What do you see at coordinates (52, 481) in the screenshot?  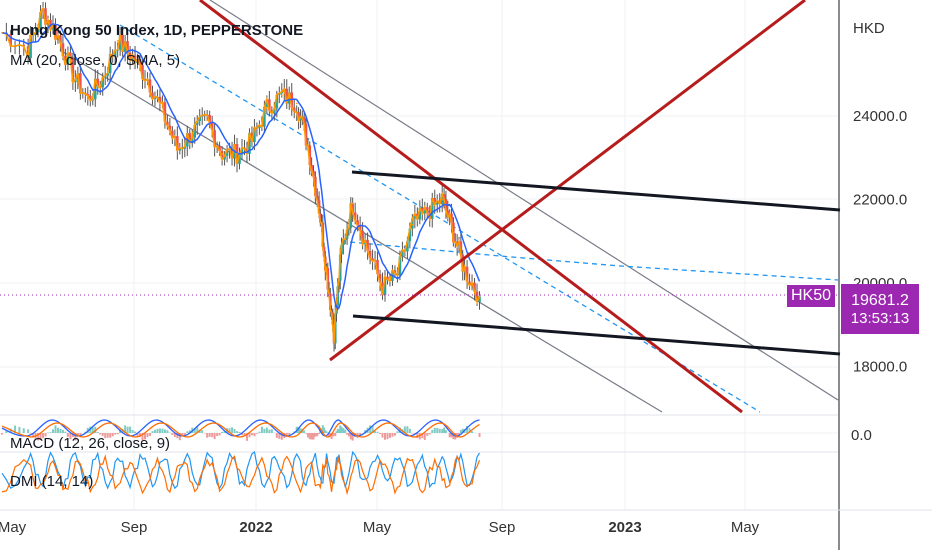 I see `dmi-indicator-label: DMI (14, 14)` at bounding box center [52, 481].